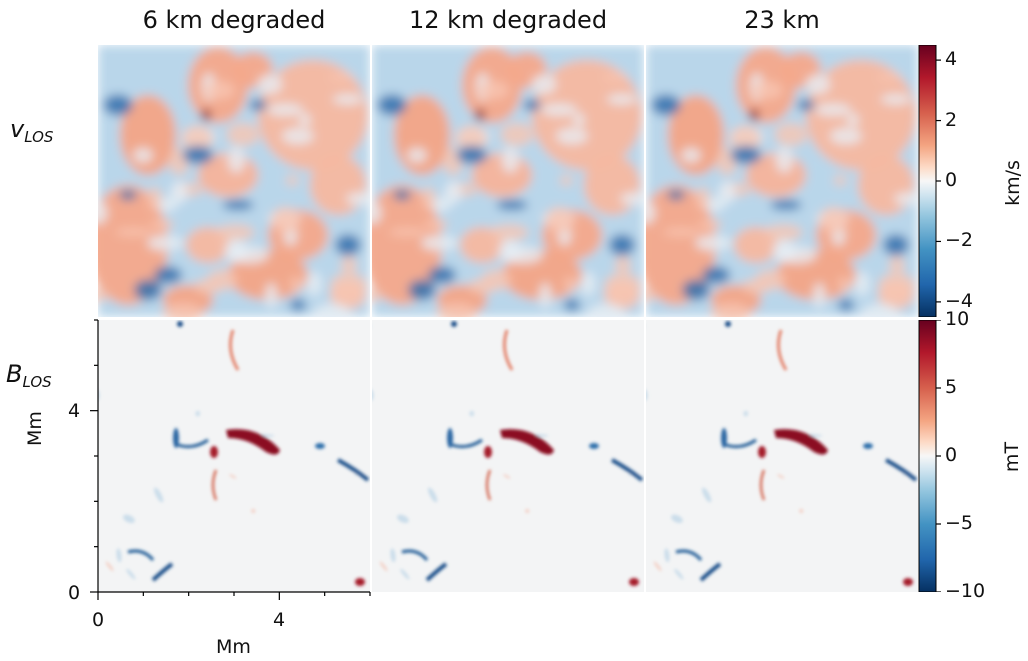 The image size is (1028, 661). Describe the element at coordinates (951, 387) in the screenshot. I see `colorbar-tick-label: 5` at that location.